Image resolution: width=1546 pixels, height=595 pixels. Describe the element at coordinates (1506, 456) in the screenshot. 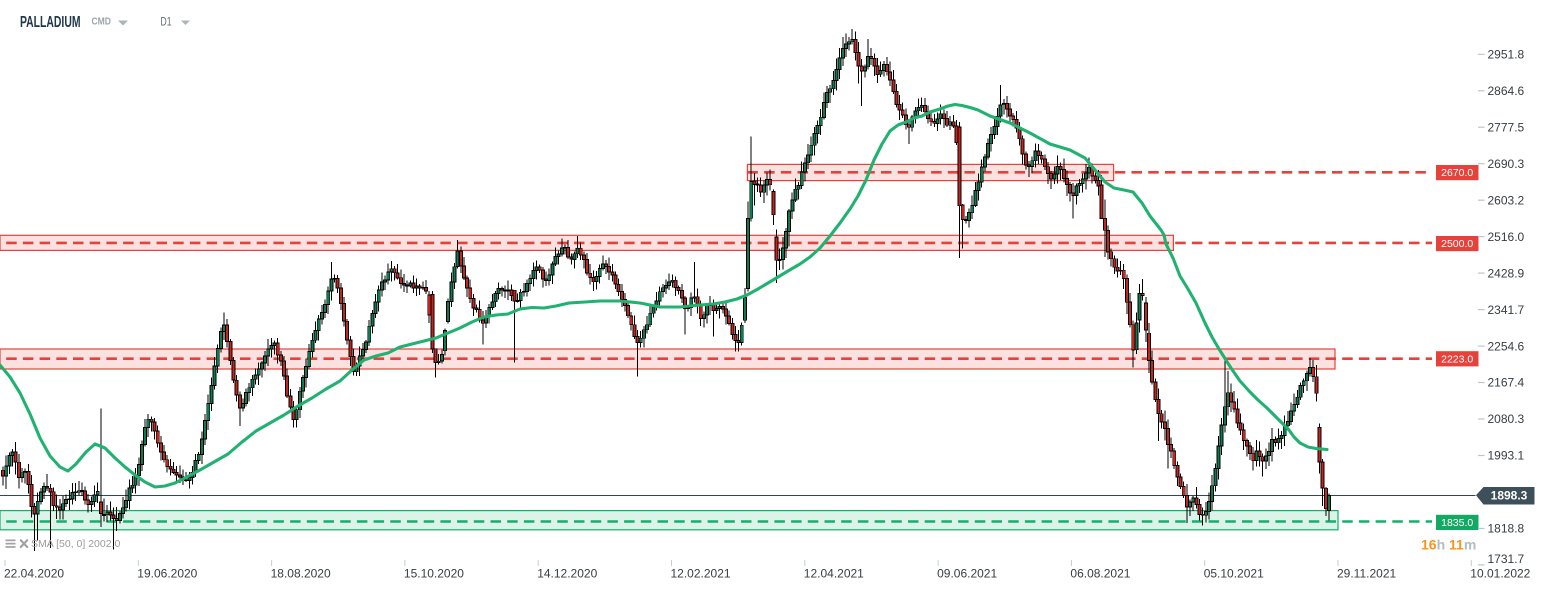

I see `svg-text: 1993.1` at that location.